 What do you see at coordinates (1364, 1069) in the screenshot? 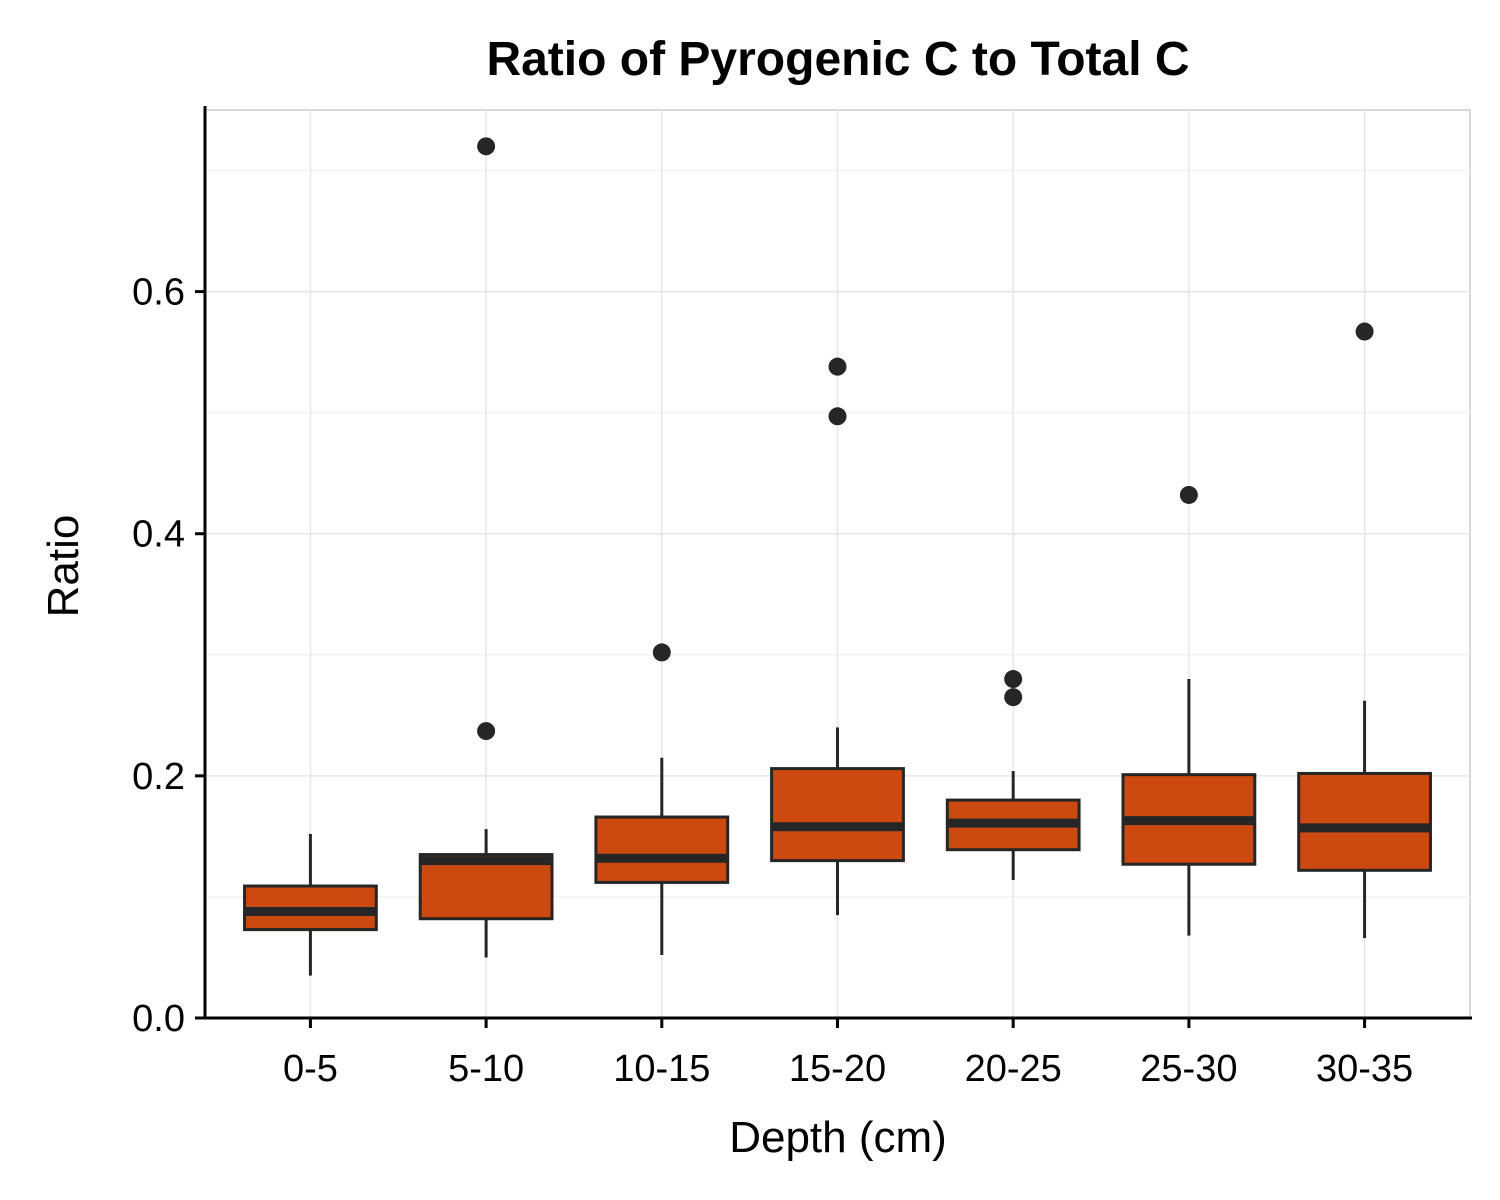
I see `x-tick-label: 30-35` at bounding box center [1364, 1069].